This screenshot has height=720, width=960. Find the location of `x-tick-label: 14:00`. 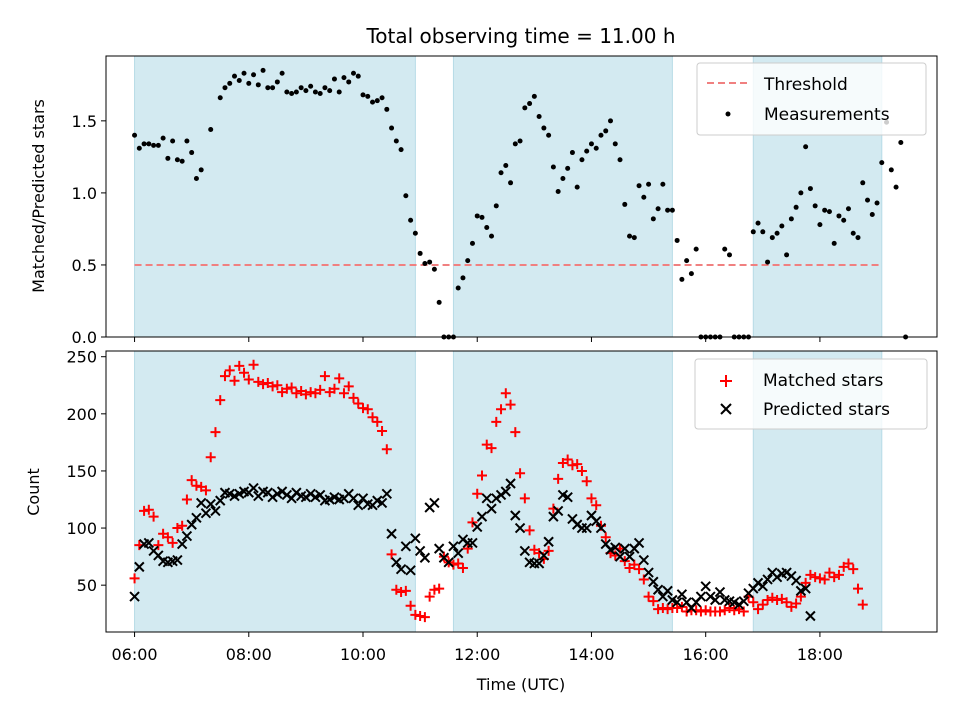

x-tick-label: 14:00 is located at coordinates (591, 654).